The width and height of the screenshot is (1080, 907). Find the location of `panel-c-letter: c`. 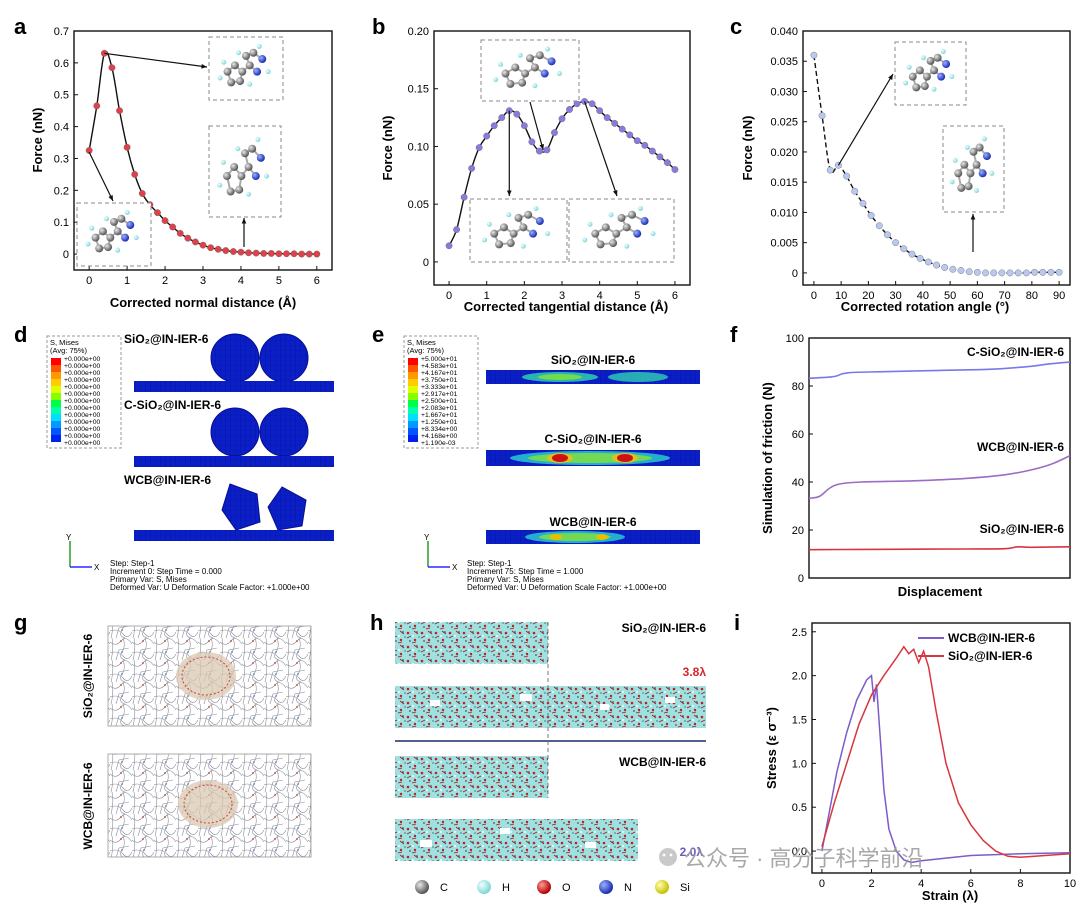

panel-c-letter: c is located at coordinates (736, 26).